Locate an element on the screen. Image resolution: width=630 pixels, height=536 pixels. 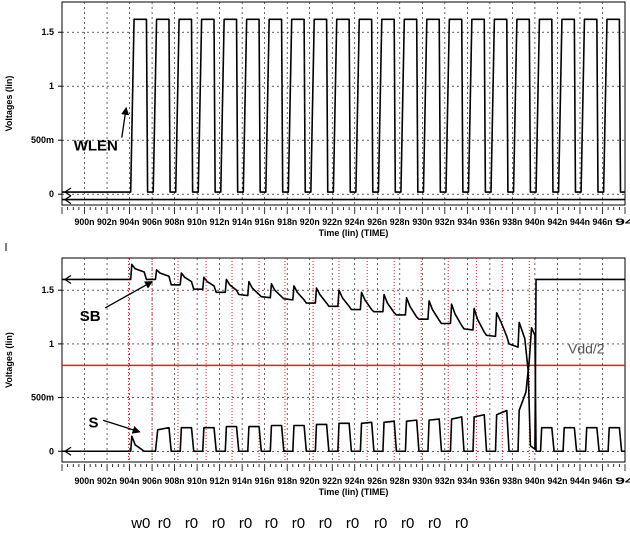
annotation-label: WLEN is located at coordinates (96, 146).